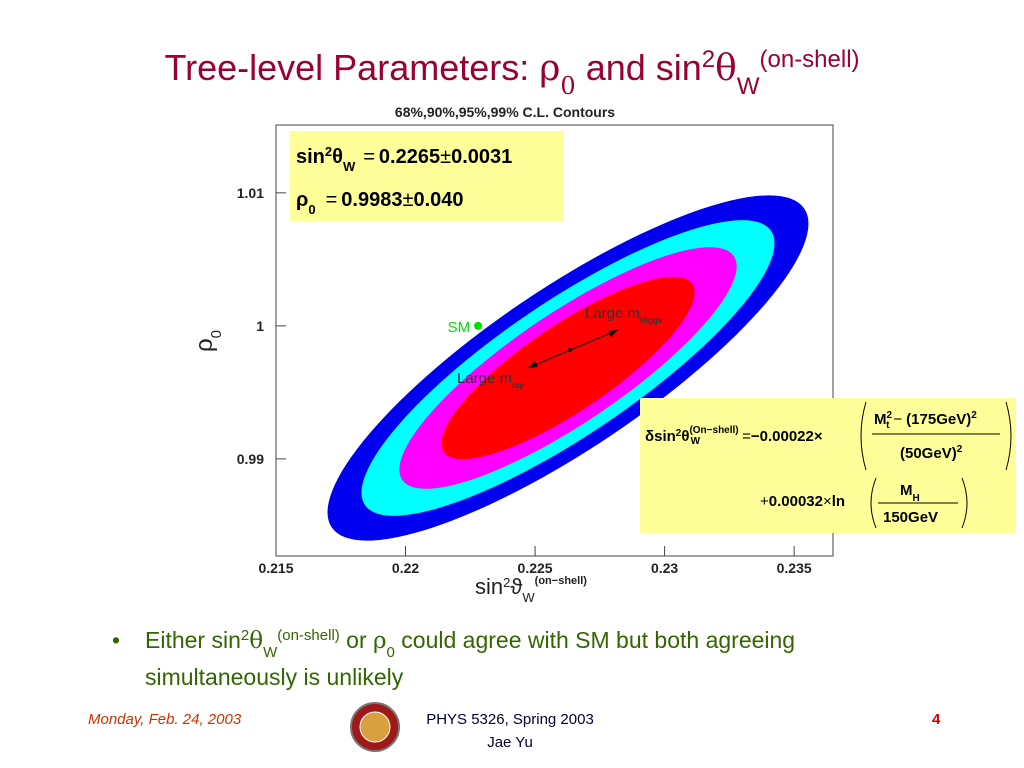  Describe the element at coordinates (928, 453) in the screenshot. I see `formula-part: (50GeV)` at that location.